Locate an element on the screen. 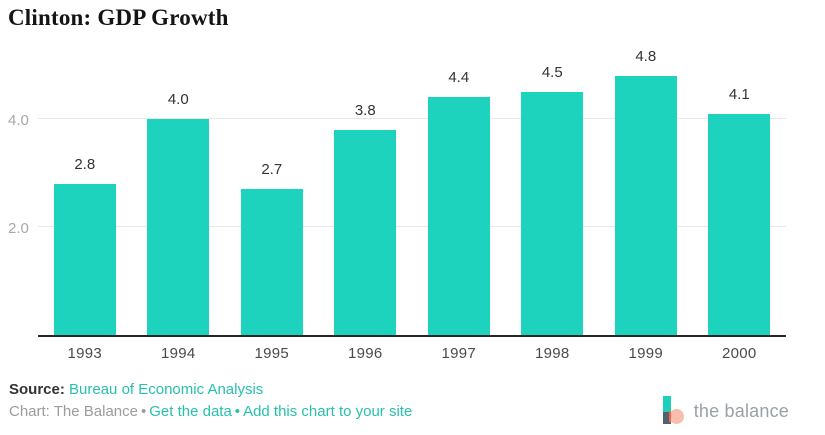 Image resolution: width=825 pixels, height=435 pixels. bar-slot-2000: 4.1 is located at coordinates (740, 196).